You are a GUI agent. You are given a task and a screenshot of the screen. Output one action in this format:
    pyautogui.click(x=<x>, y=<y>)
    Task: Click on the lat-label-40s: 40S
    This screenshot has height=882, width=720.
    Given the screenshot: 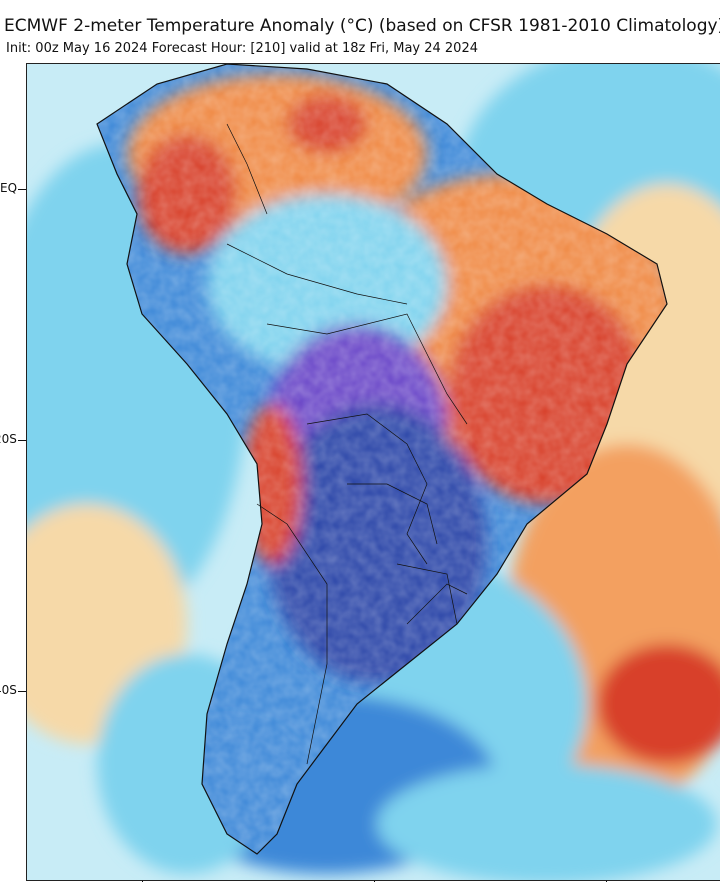 What is the action you would take?
    pyautogui.click(x=8, y=690)
    